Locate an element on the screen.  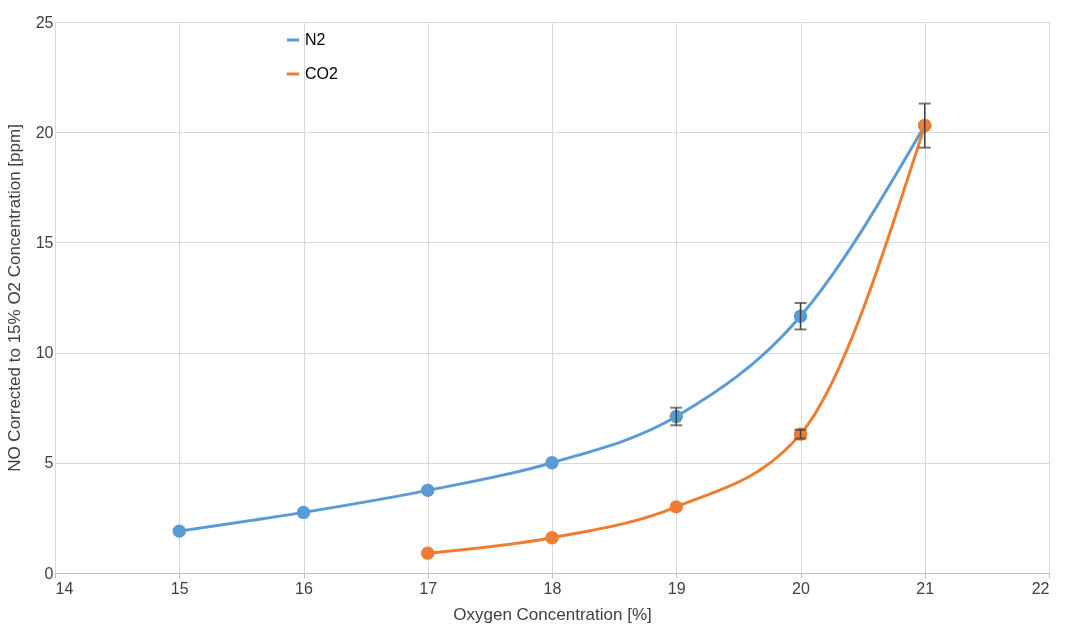
x-tick-label: 20 is located at coordinates (801, 588).